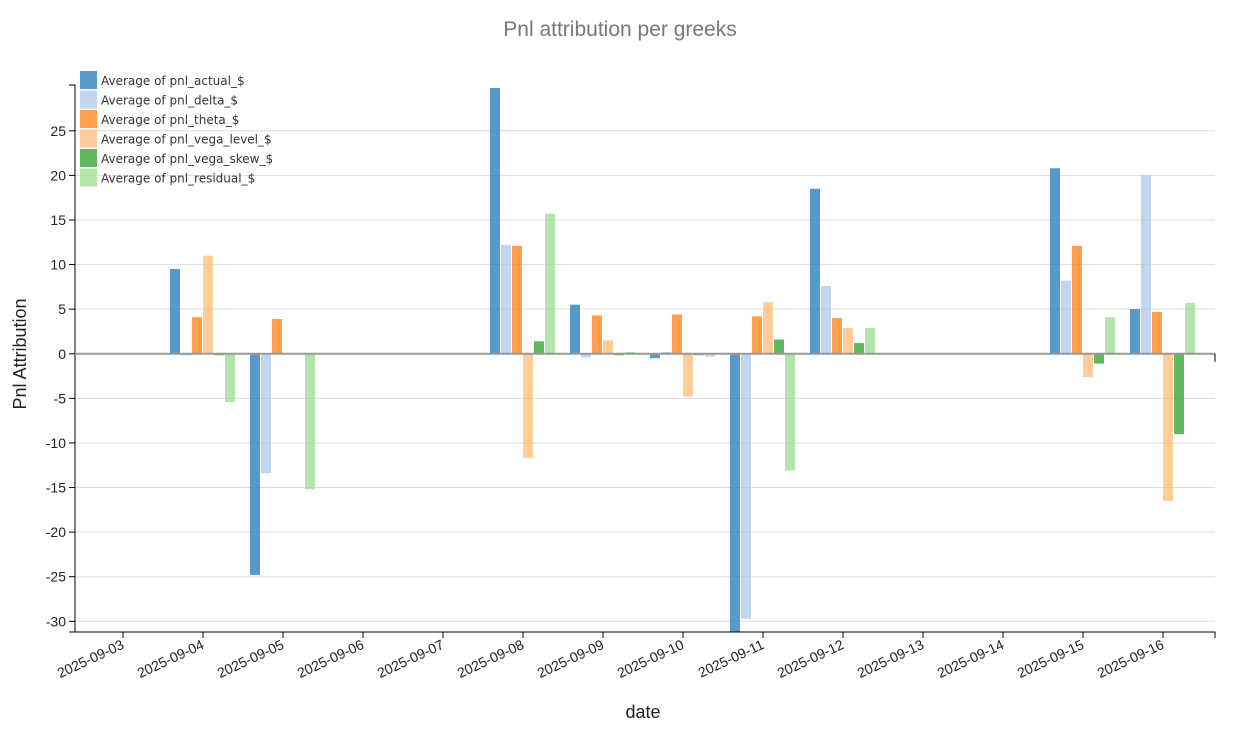 The image size is (1240, 742). I want to click on x-tick-label: 2025-09-09, so click(571, 658).